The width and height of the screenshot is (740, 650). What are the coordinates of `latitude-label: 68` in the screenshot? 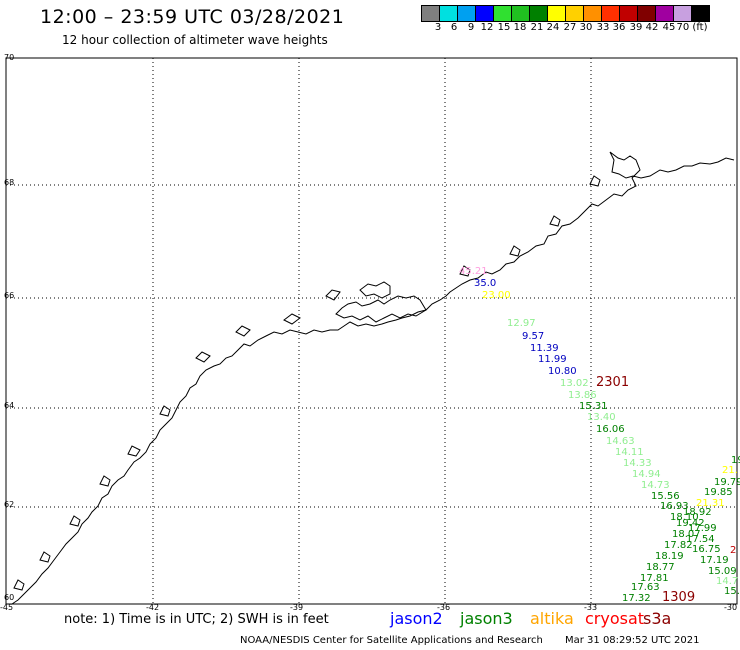 It's located at (9, 182).